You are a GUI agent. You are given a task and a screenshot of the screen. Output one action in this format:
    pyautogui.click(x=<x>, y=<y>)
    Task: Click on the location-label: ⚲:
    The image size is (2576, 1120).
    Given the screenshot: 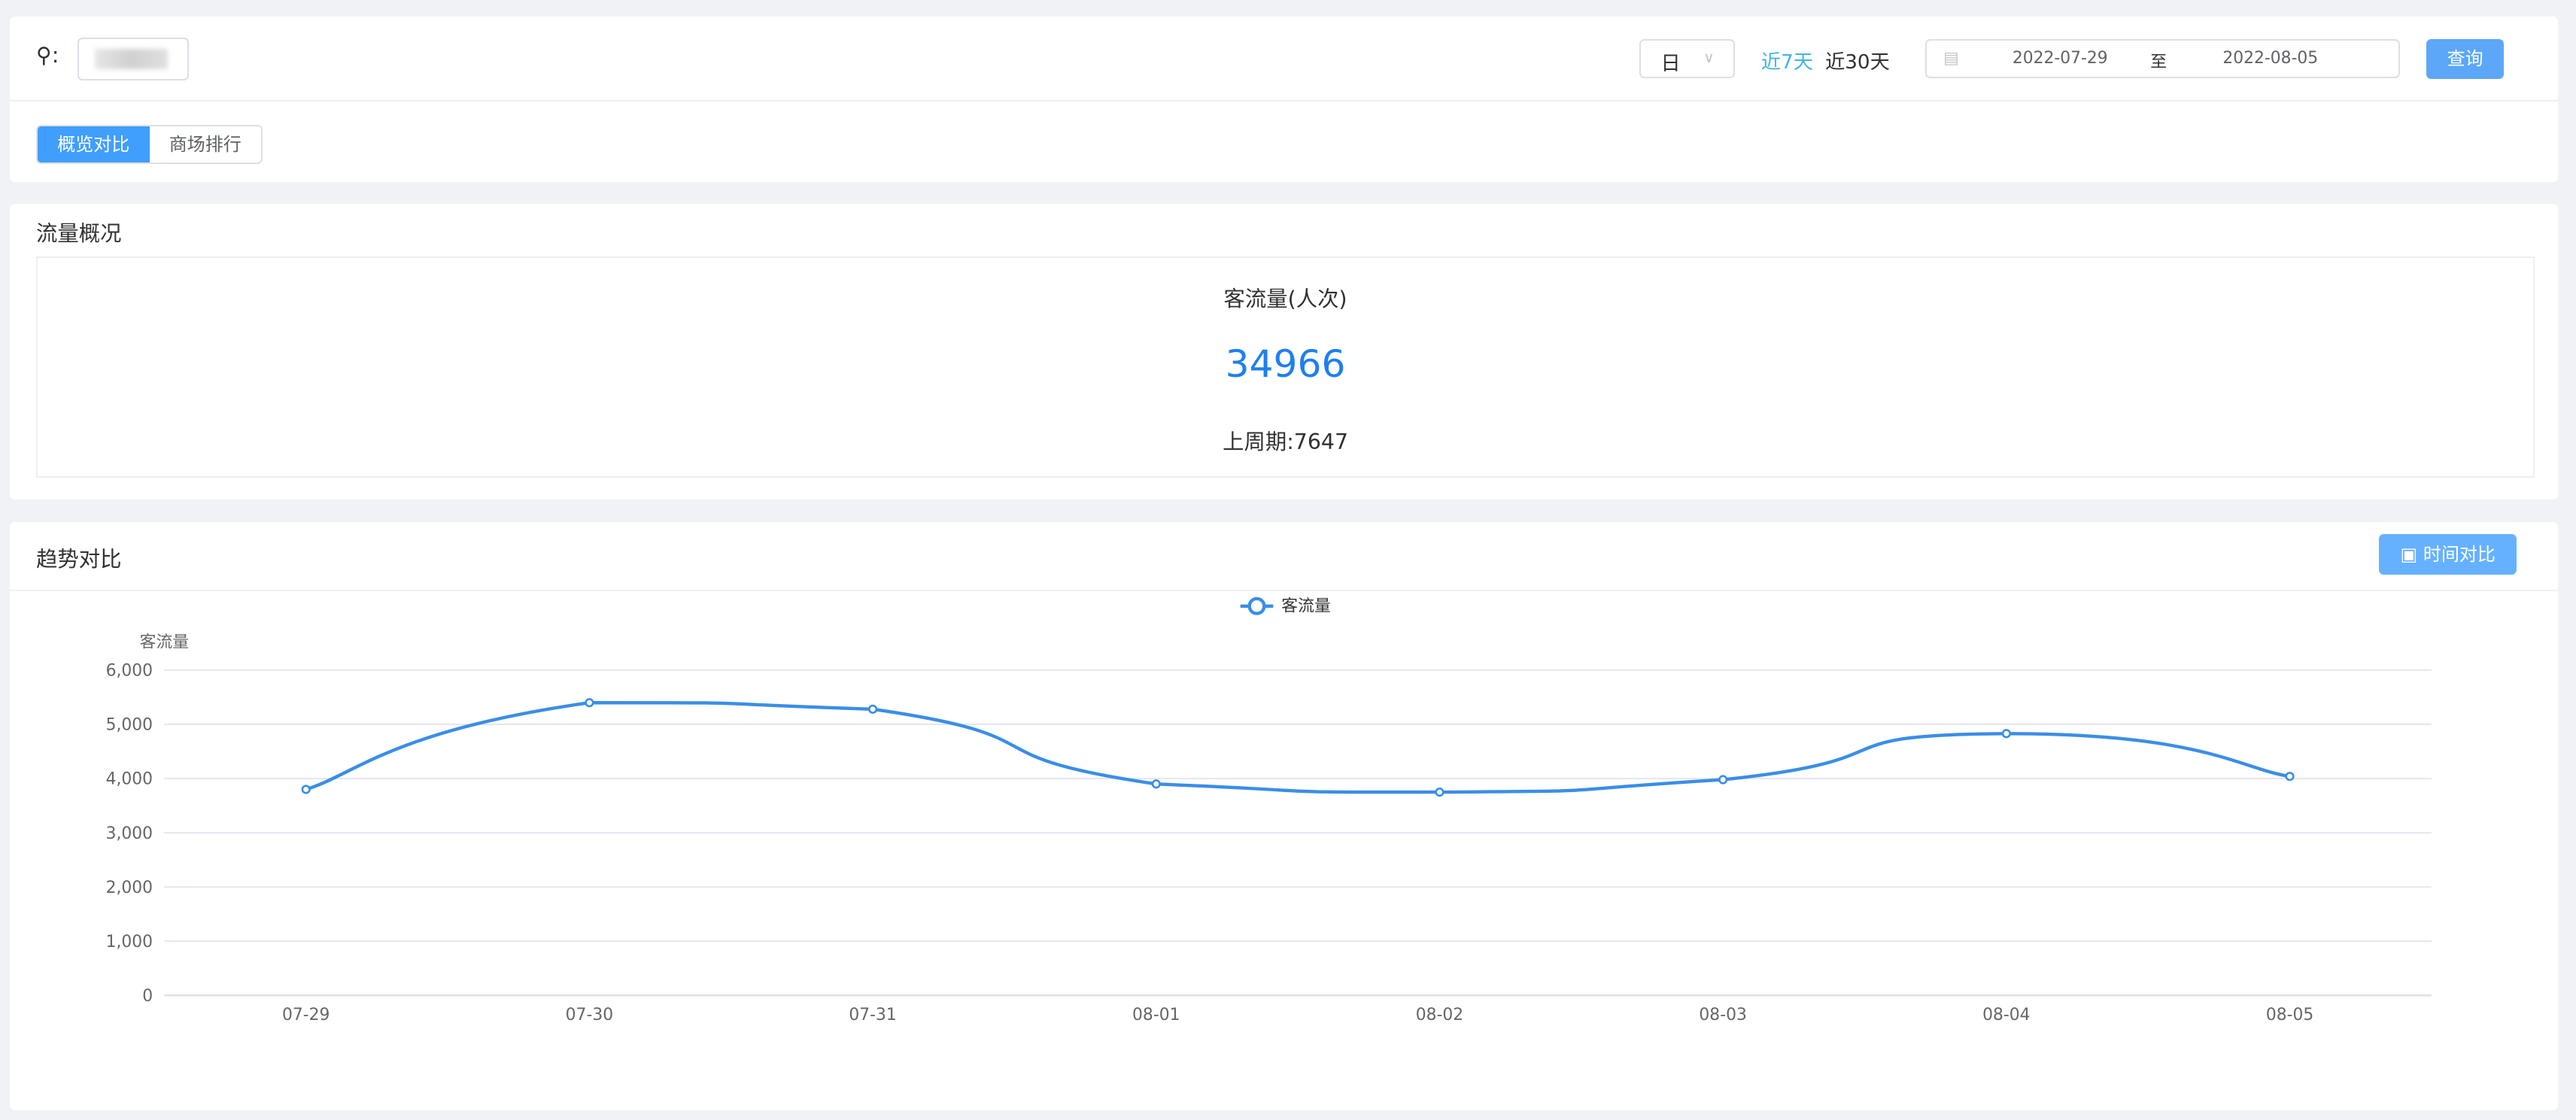 What is the action you would take?
    pyautogui.click(x=47, y=55)
    